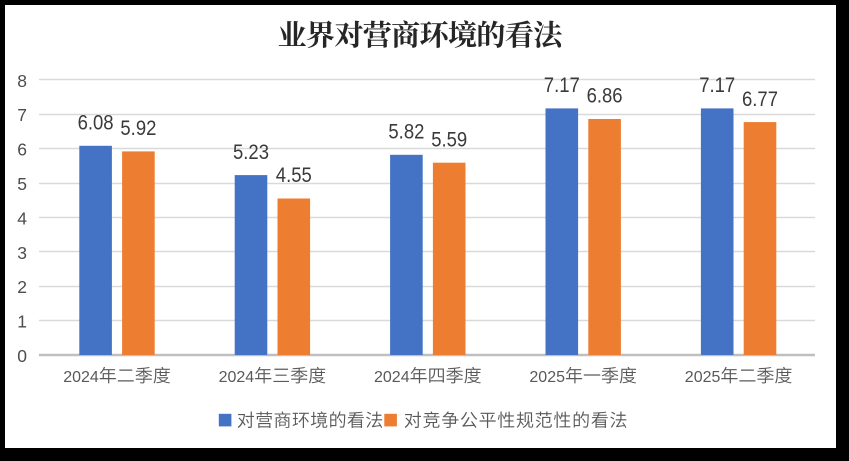  Describe the element at coordinates (22, 81) in the screenshot. I see `svg-text: 8` at that location.